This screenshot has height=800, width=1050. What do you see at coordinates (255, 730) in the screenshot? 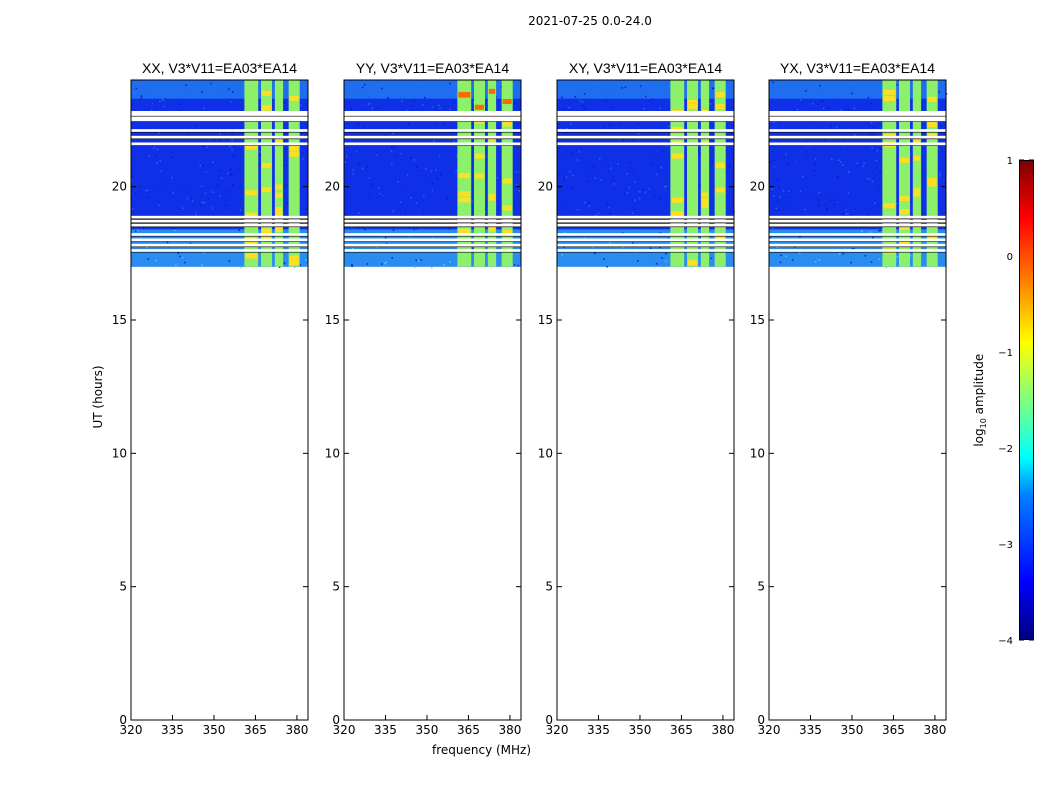
I see `x-tick-label: 365` at bounding box center [255, 730].